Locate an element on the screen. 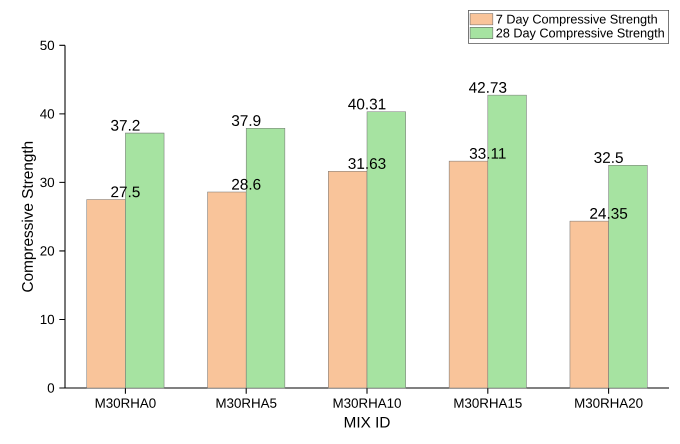 The width and height of the screenshot is (680, 444). data-label: 37.9 is located at coordinates (246, 120).